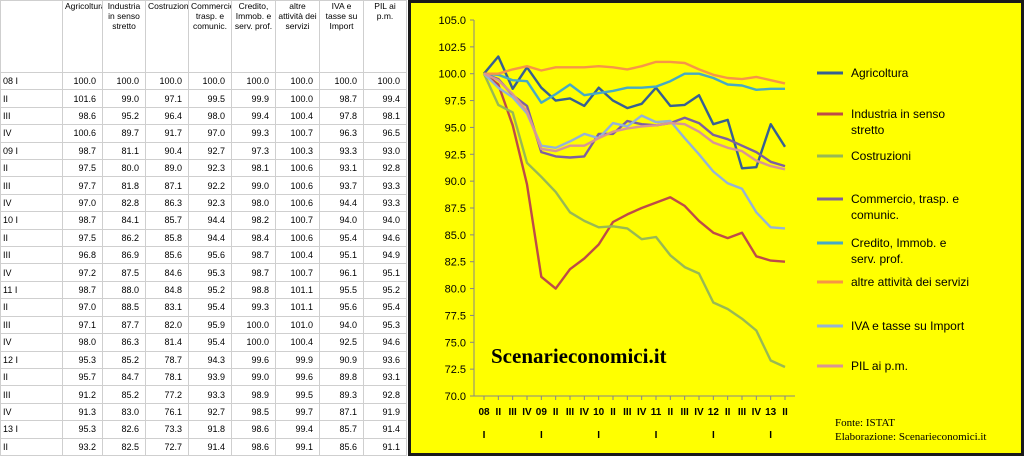 This screenshot has width=1024, height=456. Describe the element at coordinates (341, 133) in the screenshot. I see `value-cell: 96.3` at that location.